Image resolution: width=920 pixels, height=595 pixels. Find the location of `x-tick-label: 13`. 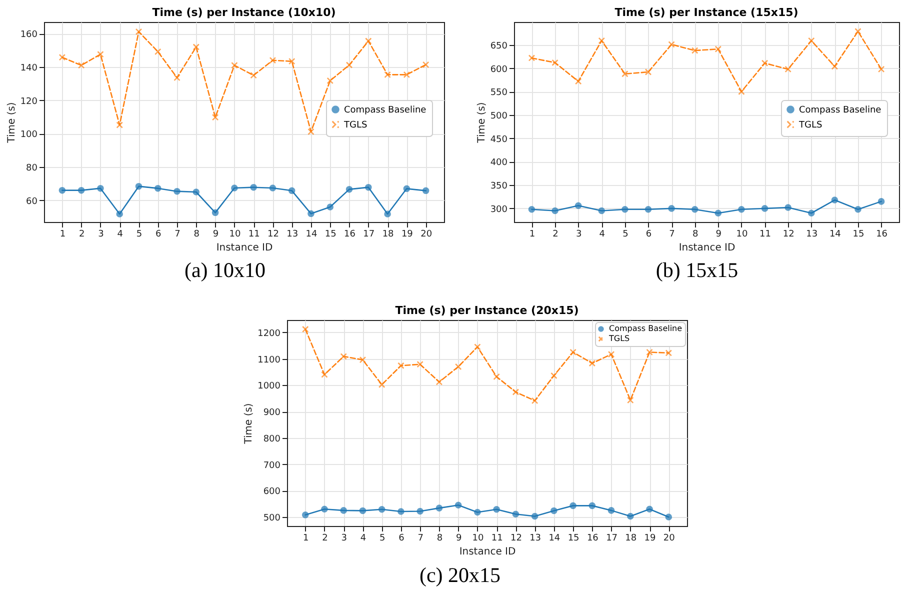

x-tick-label: 13 is located at coordinates (292, 235).